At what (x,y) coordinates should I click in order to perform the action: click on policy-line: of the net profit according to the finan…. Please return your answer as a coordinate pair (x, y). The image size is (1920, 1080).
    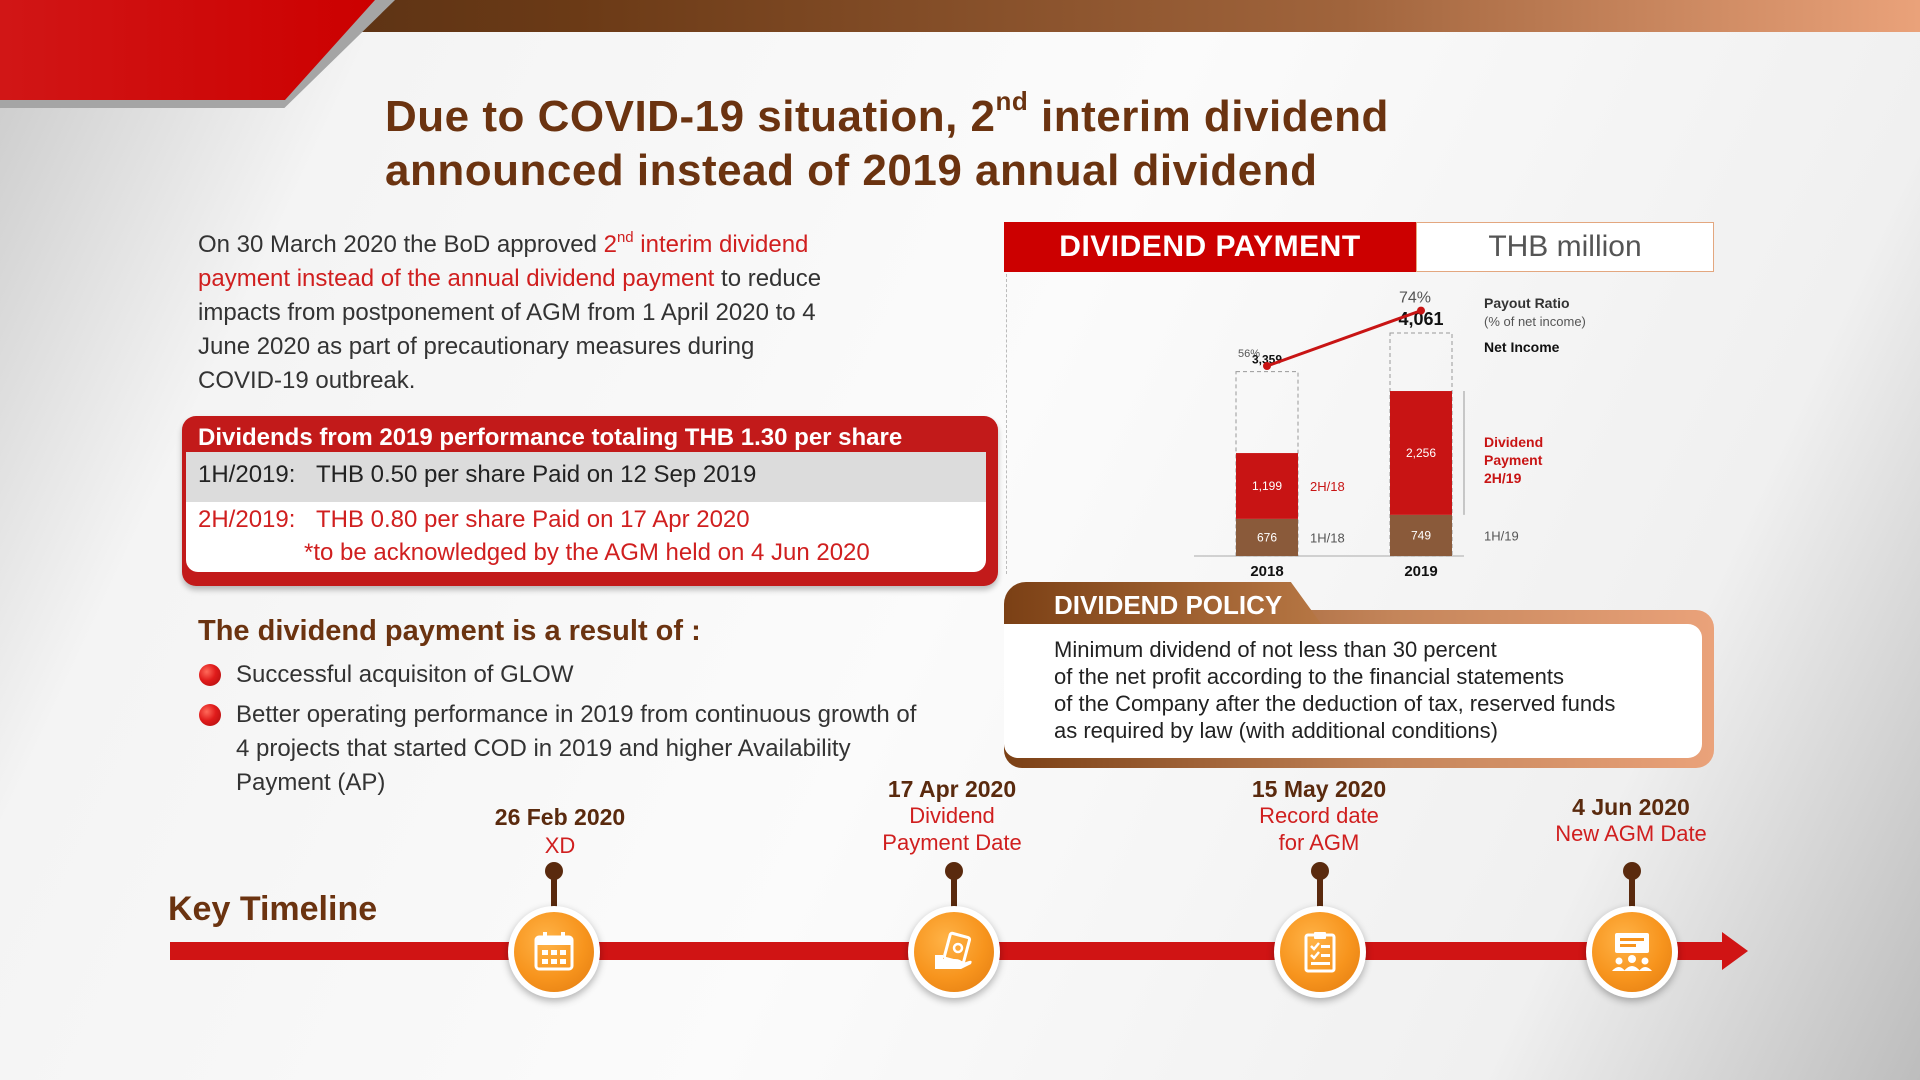
    Looking at the image, I should click on (1309, 676).